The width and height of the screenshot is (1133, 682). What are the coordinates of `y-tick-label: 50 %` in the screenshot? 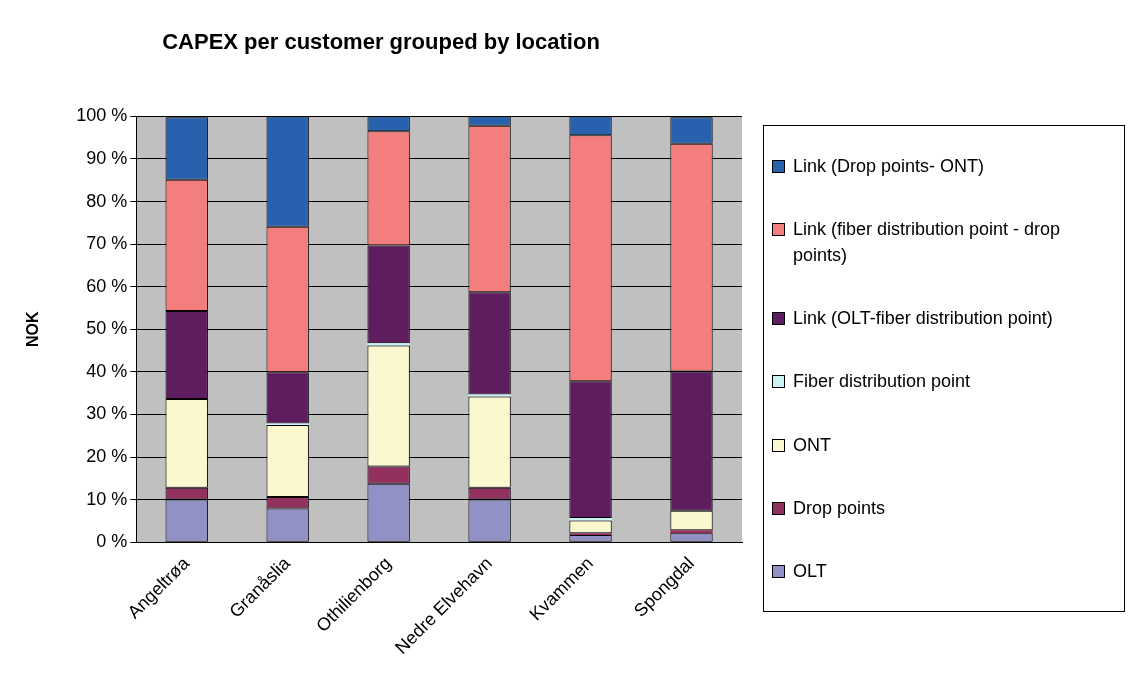 It's located at (107, 328).